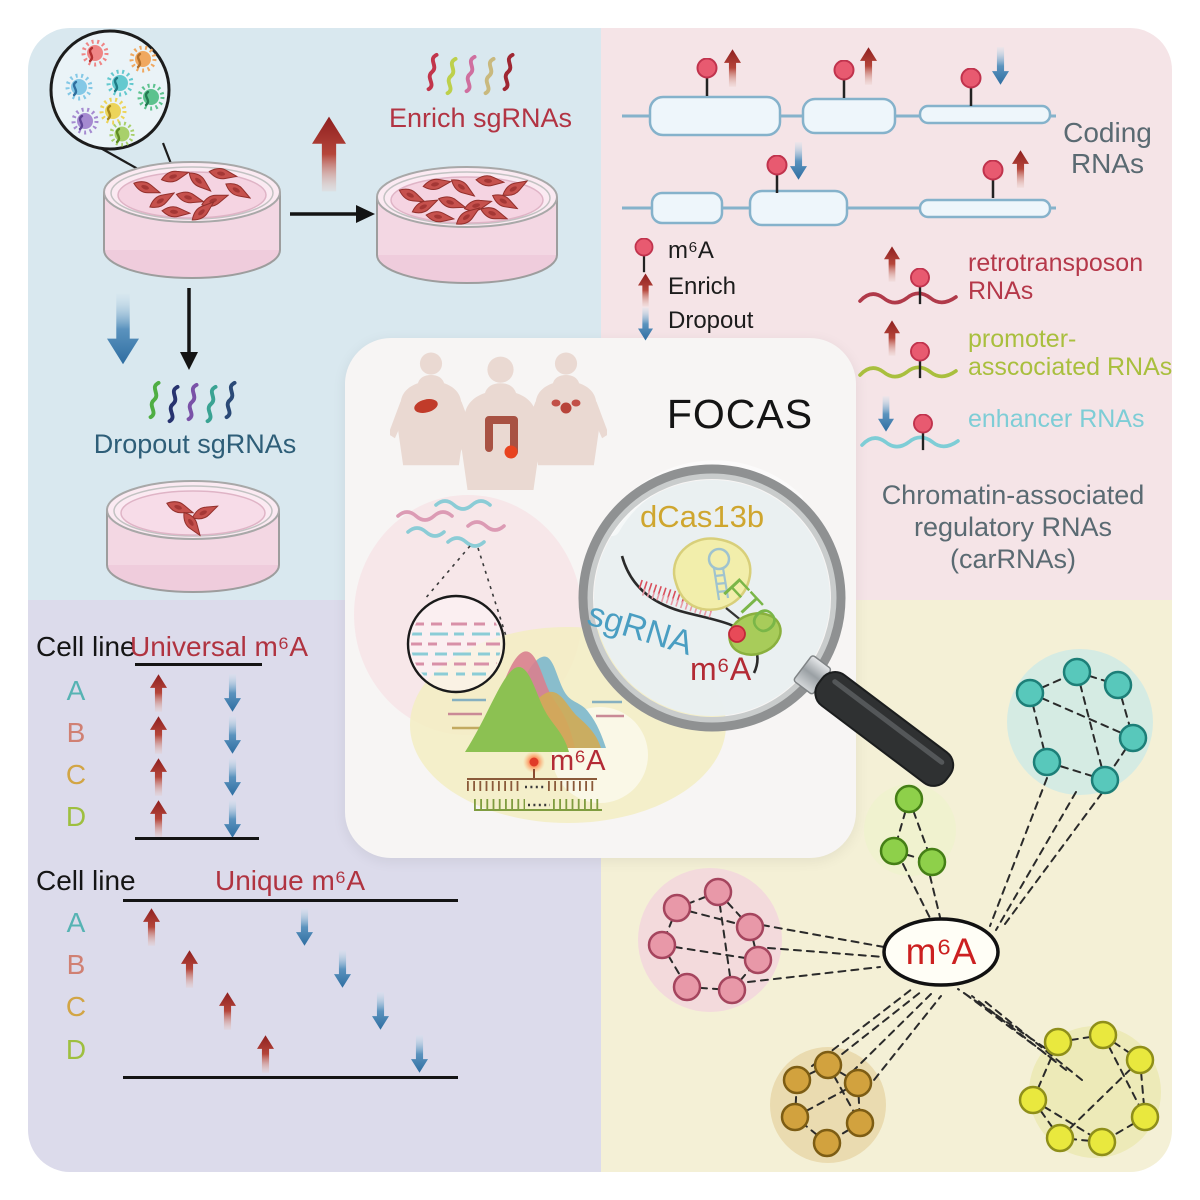 This screenshot has width=1200, height=1200. Describe the element at coordinates (115, 93) in the screenshot. I see `virus-particles` at that location.